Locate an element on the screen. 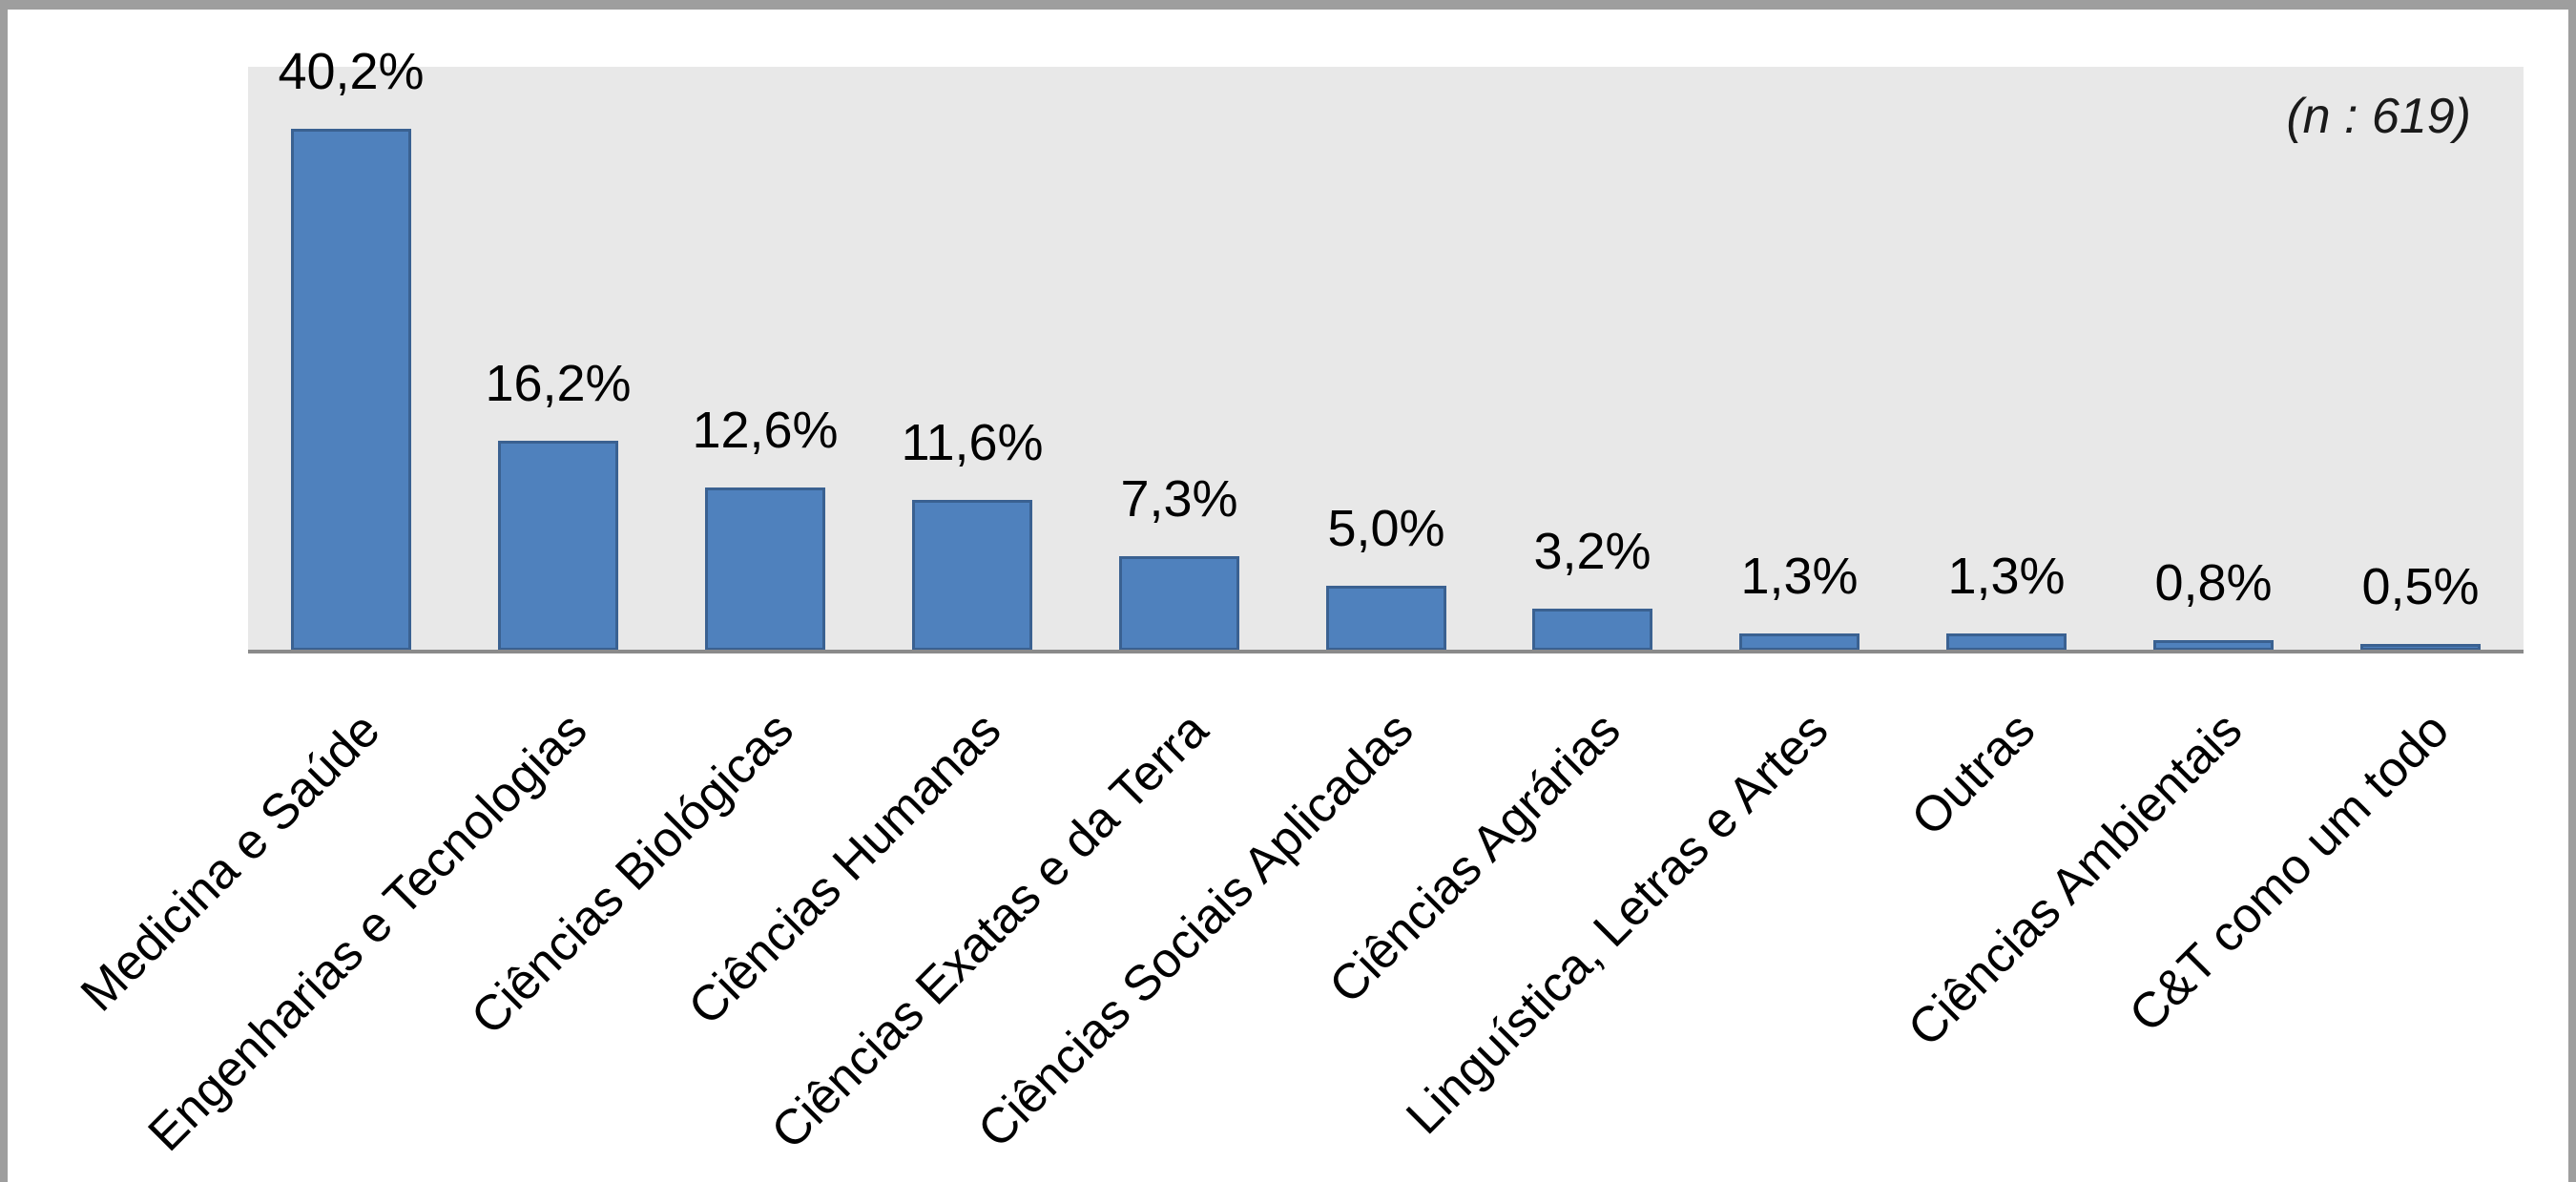 The image size is (2576, 1182). x-category-label: Ciências Ambientais is located at coordinates (2075, 880).